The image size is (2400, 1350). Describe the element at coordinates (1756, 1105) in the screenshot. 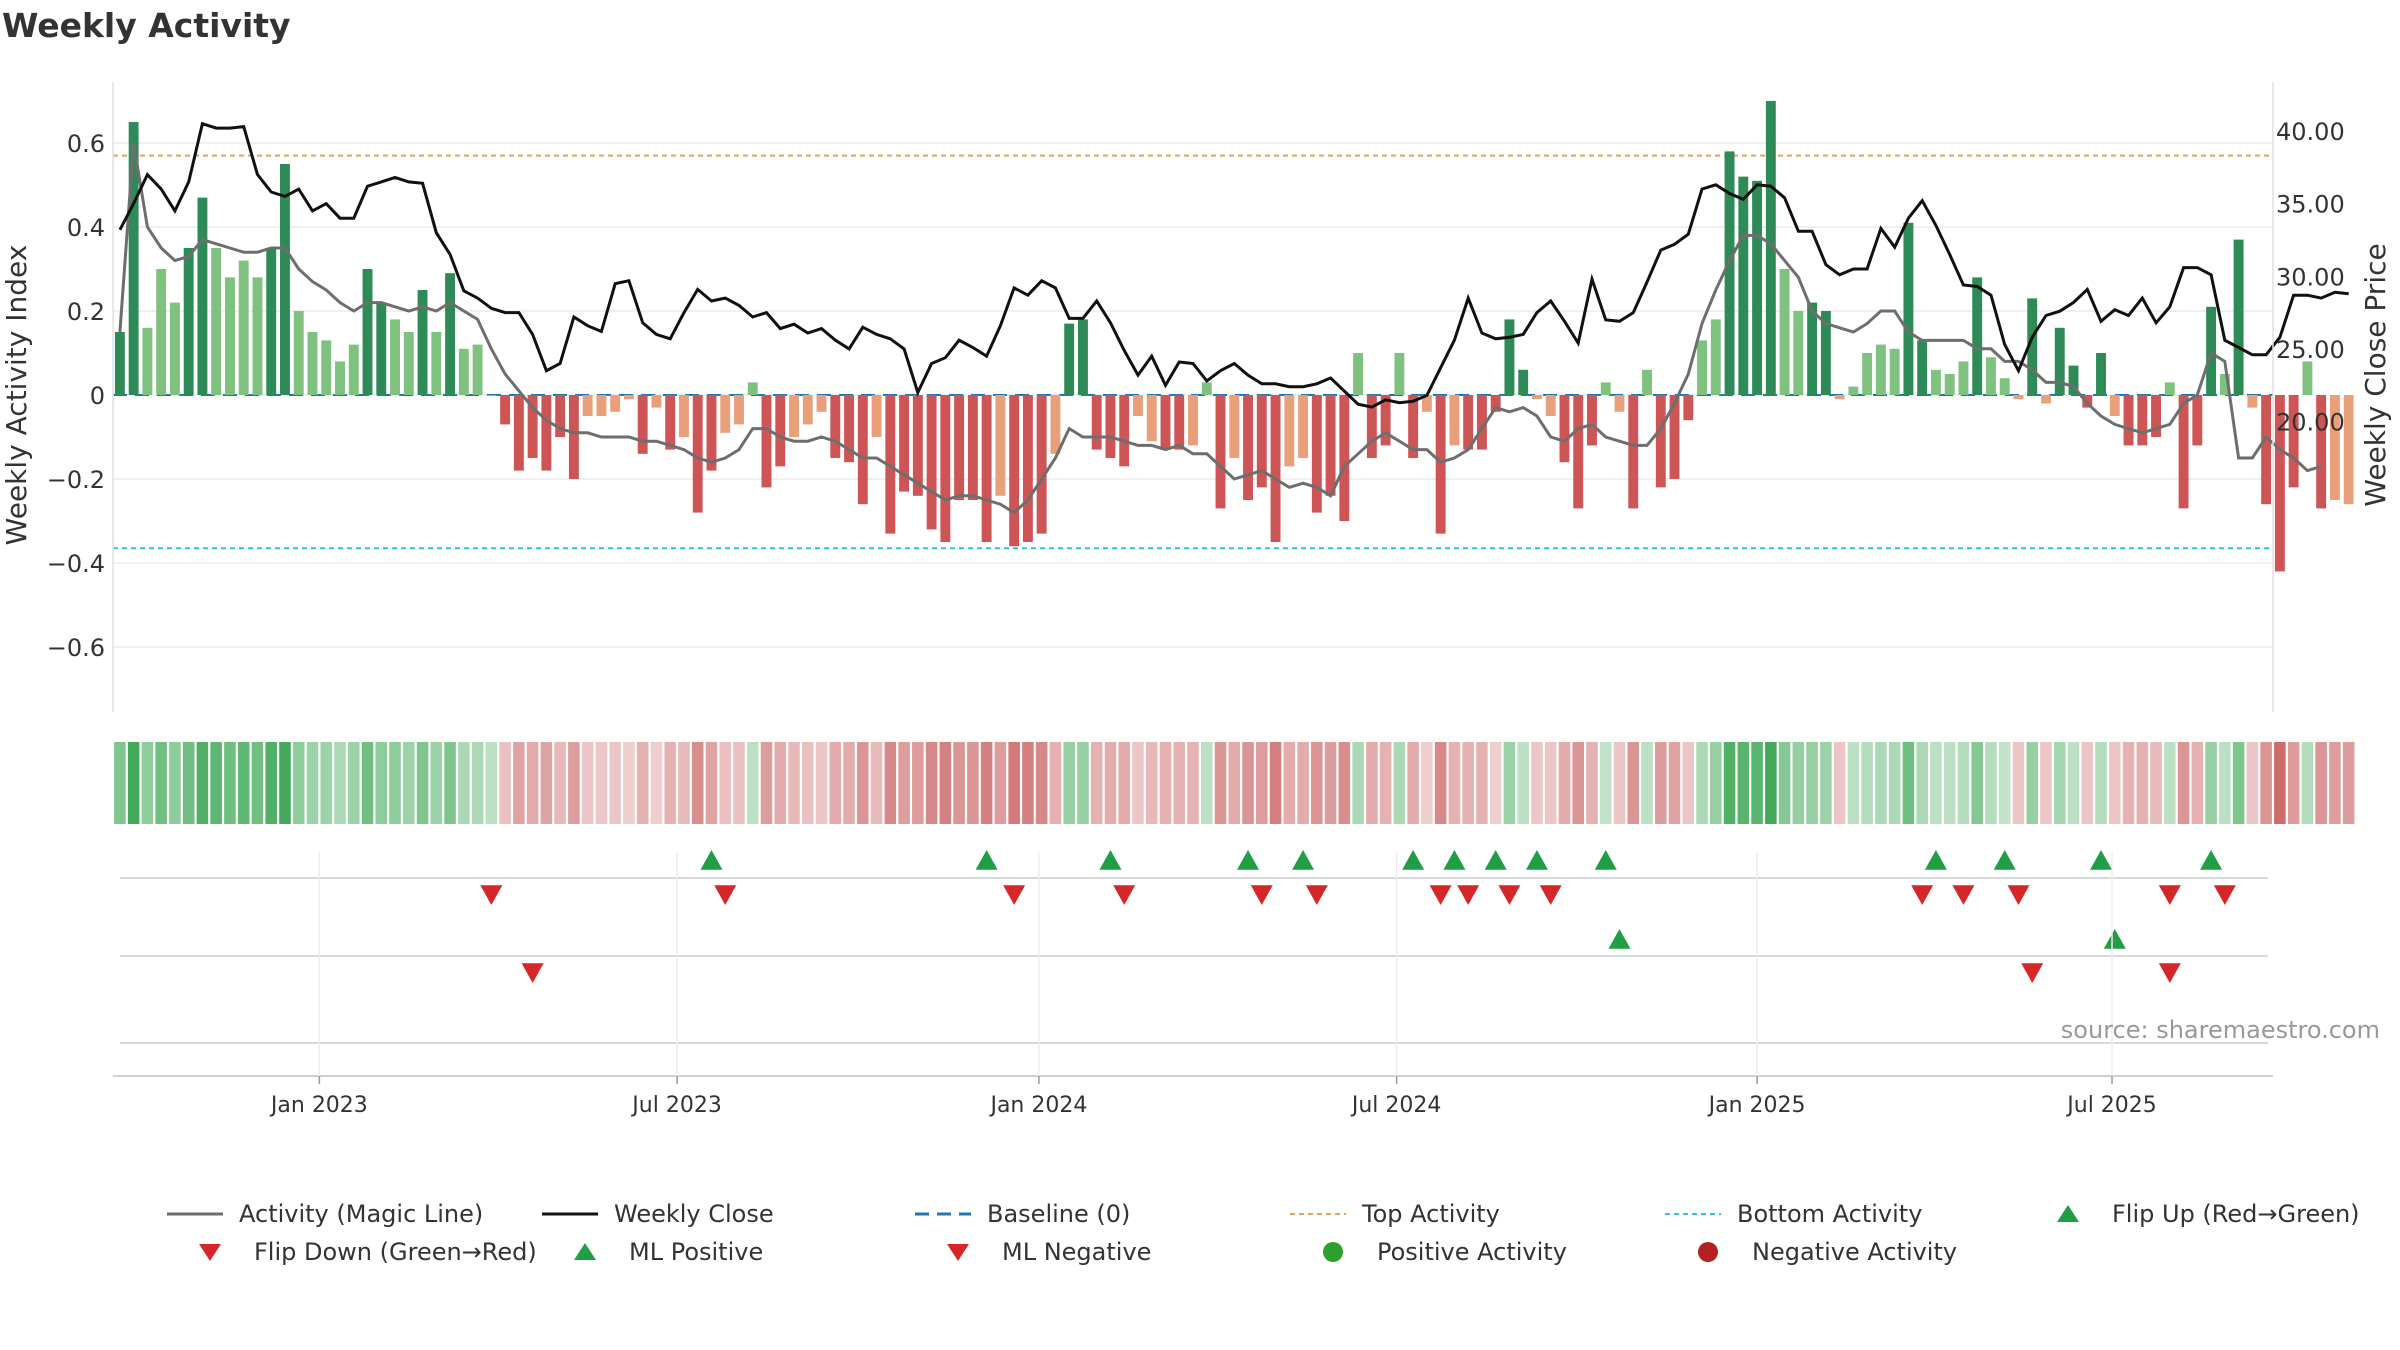

I see `x-tick-label: Jan 2025` at that location.